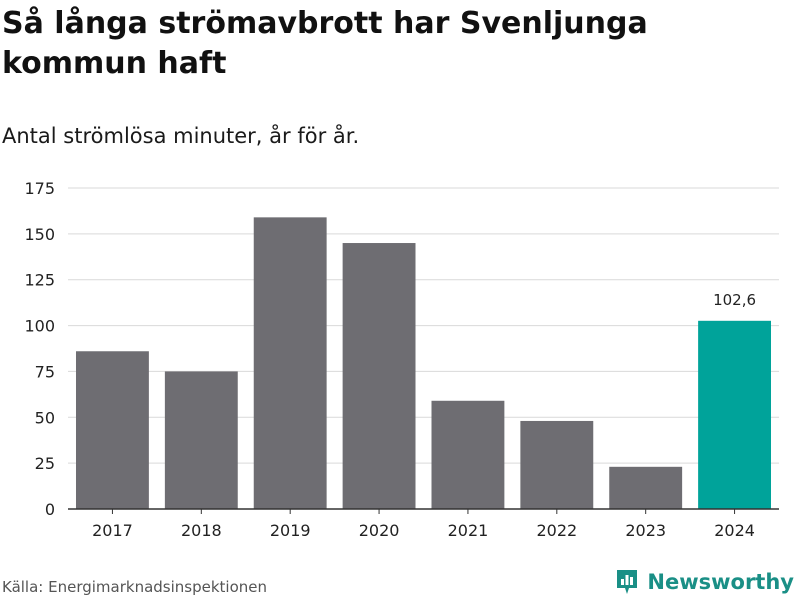 Image resolution: width=800 pixels, height=600 pixels. Describe the element at coordinates (735, 414) in the screenshot. I see `bar-2024` at that location.